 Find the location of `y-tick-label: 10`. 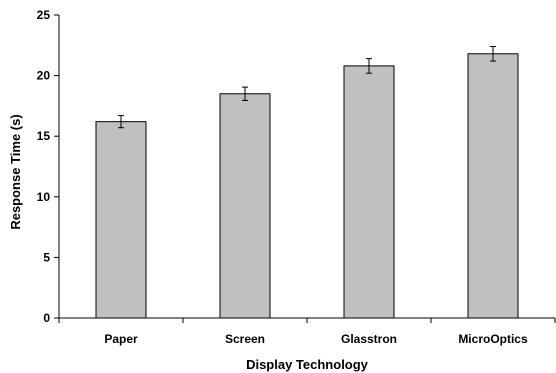

y-tick-label: 10 is located at coordinates (44, 197).